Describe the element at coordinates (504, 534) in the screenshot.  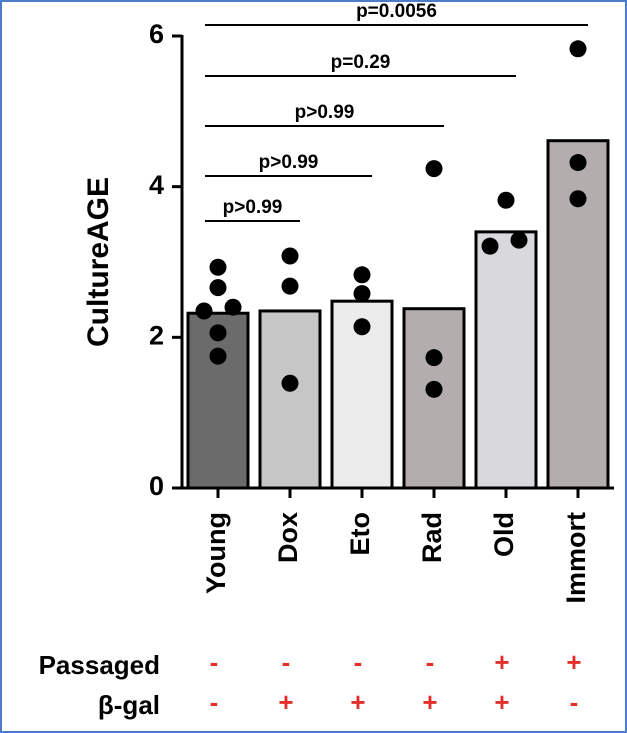
I see `x-tick-label: Old` at that location.